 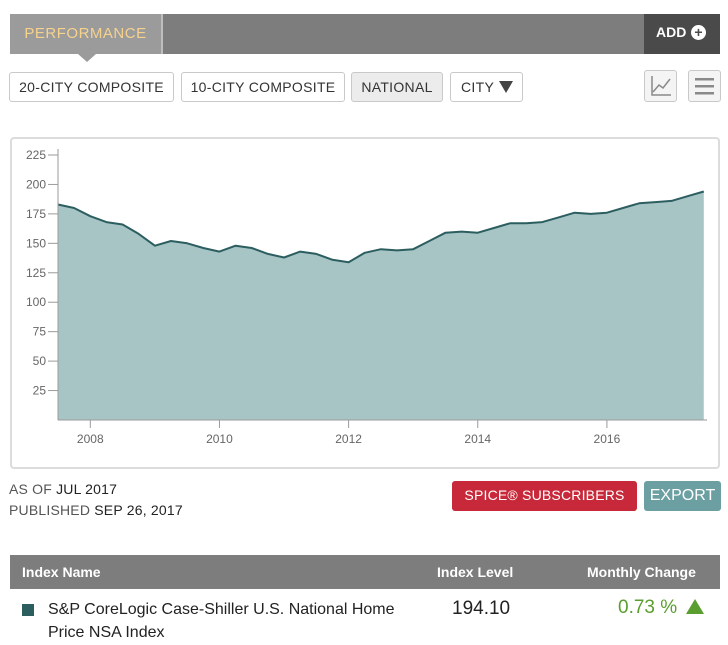 I want to click on top-bar: PERFORMANCE ADD +, so click(x=365, y=38).